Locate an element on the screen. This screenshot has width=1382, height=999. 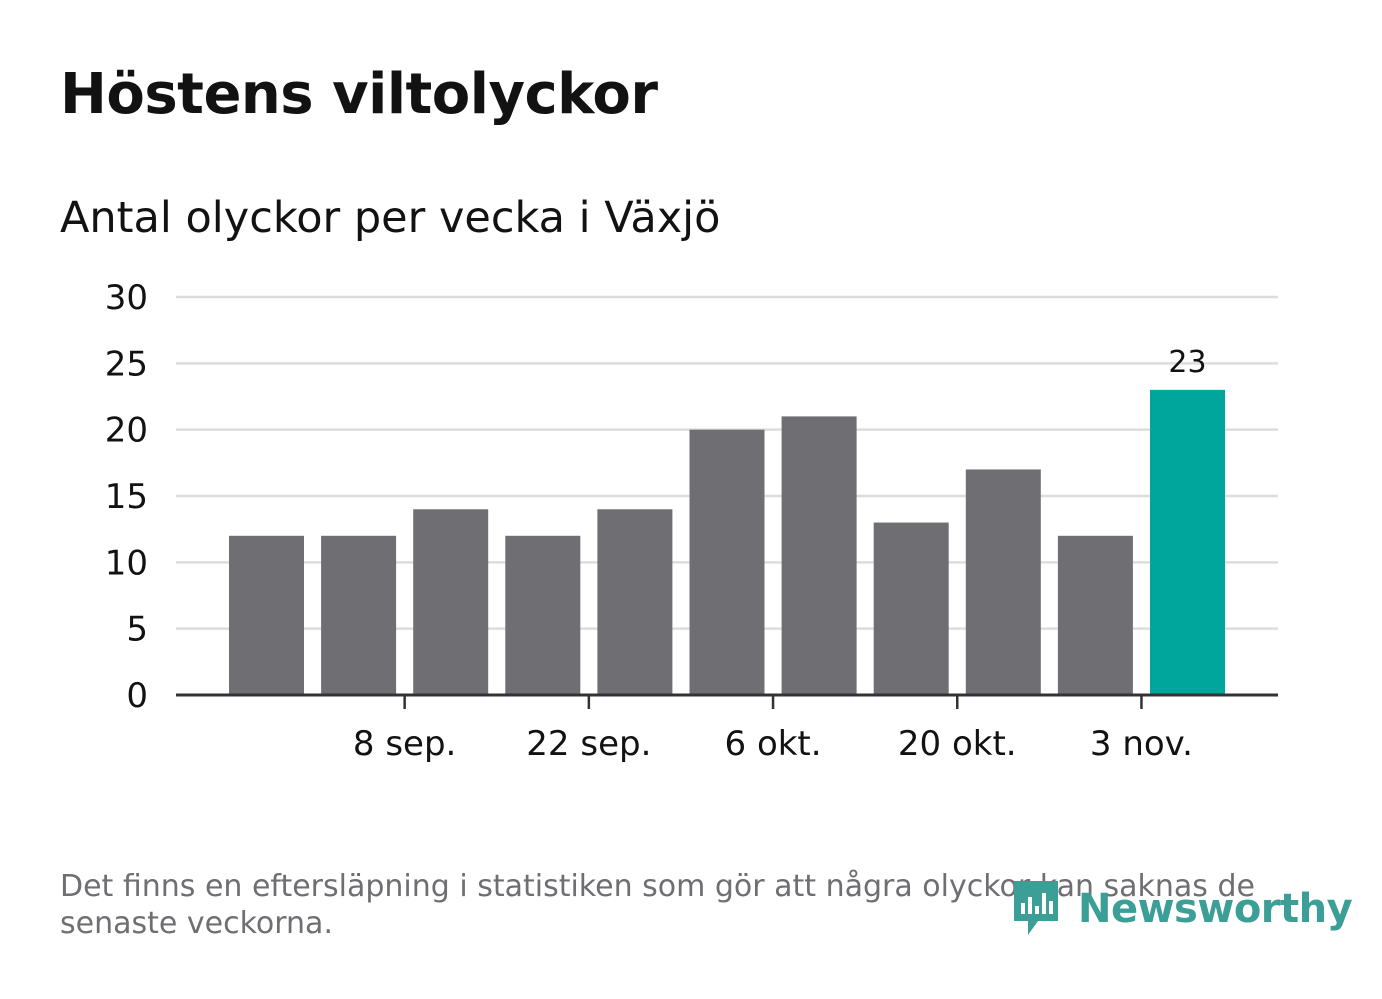
y-tick-label: 30 is located at coordinates (126, 298).